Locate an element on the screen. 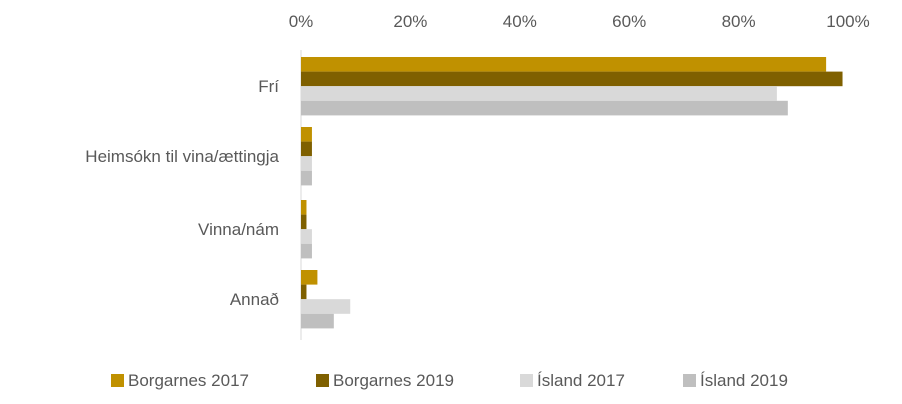 The width and height of the screenshot is (902, 404). category-label: Vinna/nám is located at coordinates (238, 229).